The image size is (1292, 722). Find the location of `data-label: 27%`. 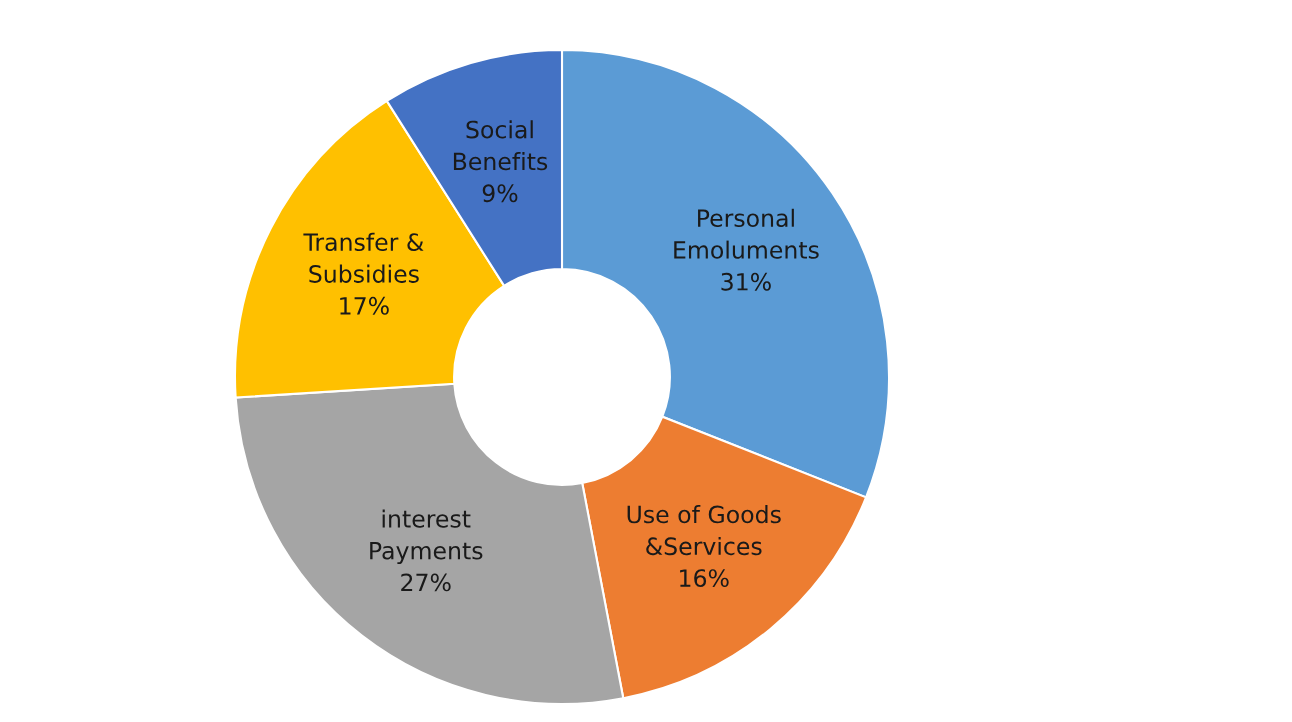

data-label: 27% is located at coordinates (426, 582).